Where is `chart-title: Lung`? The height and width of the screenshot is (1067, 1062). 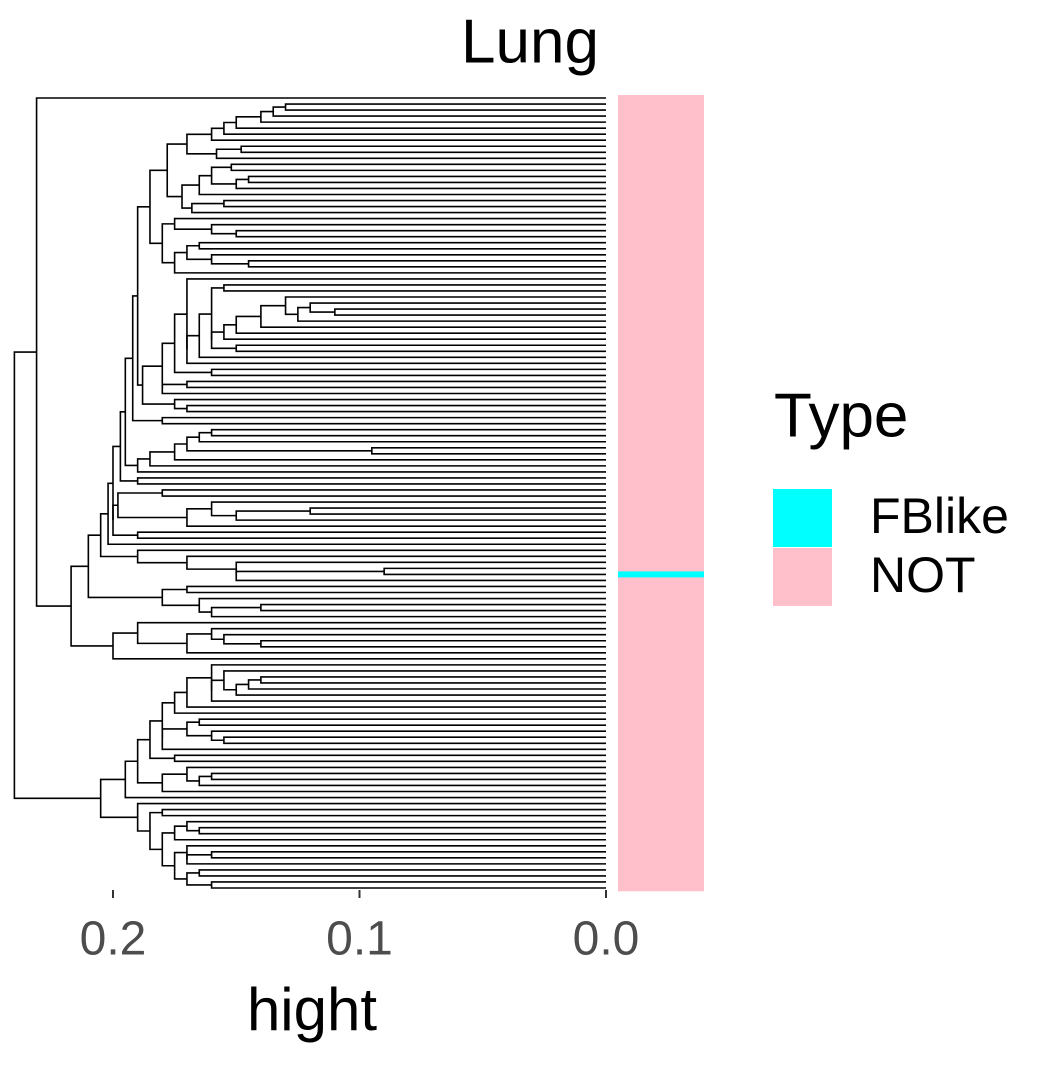
chart-title: Lung is located at coordinates (530, 41).